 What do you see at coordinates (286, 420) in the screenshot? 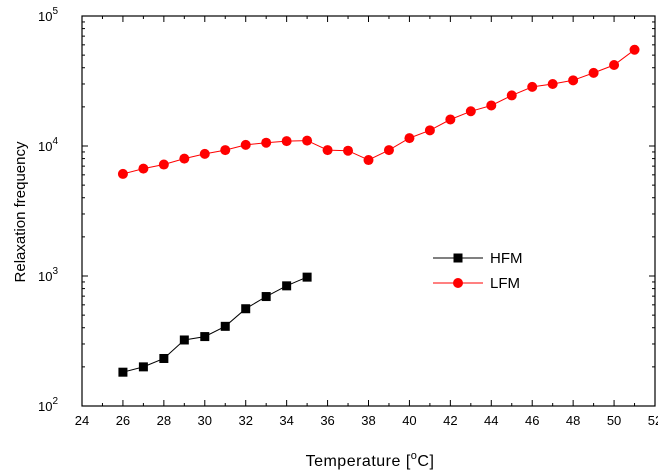
I see `x-tick-label: 34` at bounding box center [286, 420].